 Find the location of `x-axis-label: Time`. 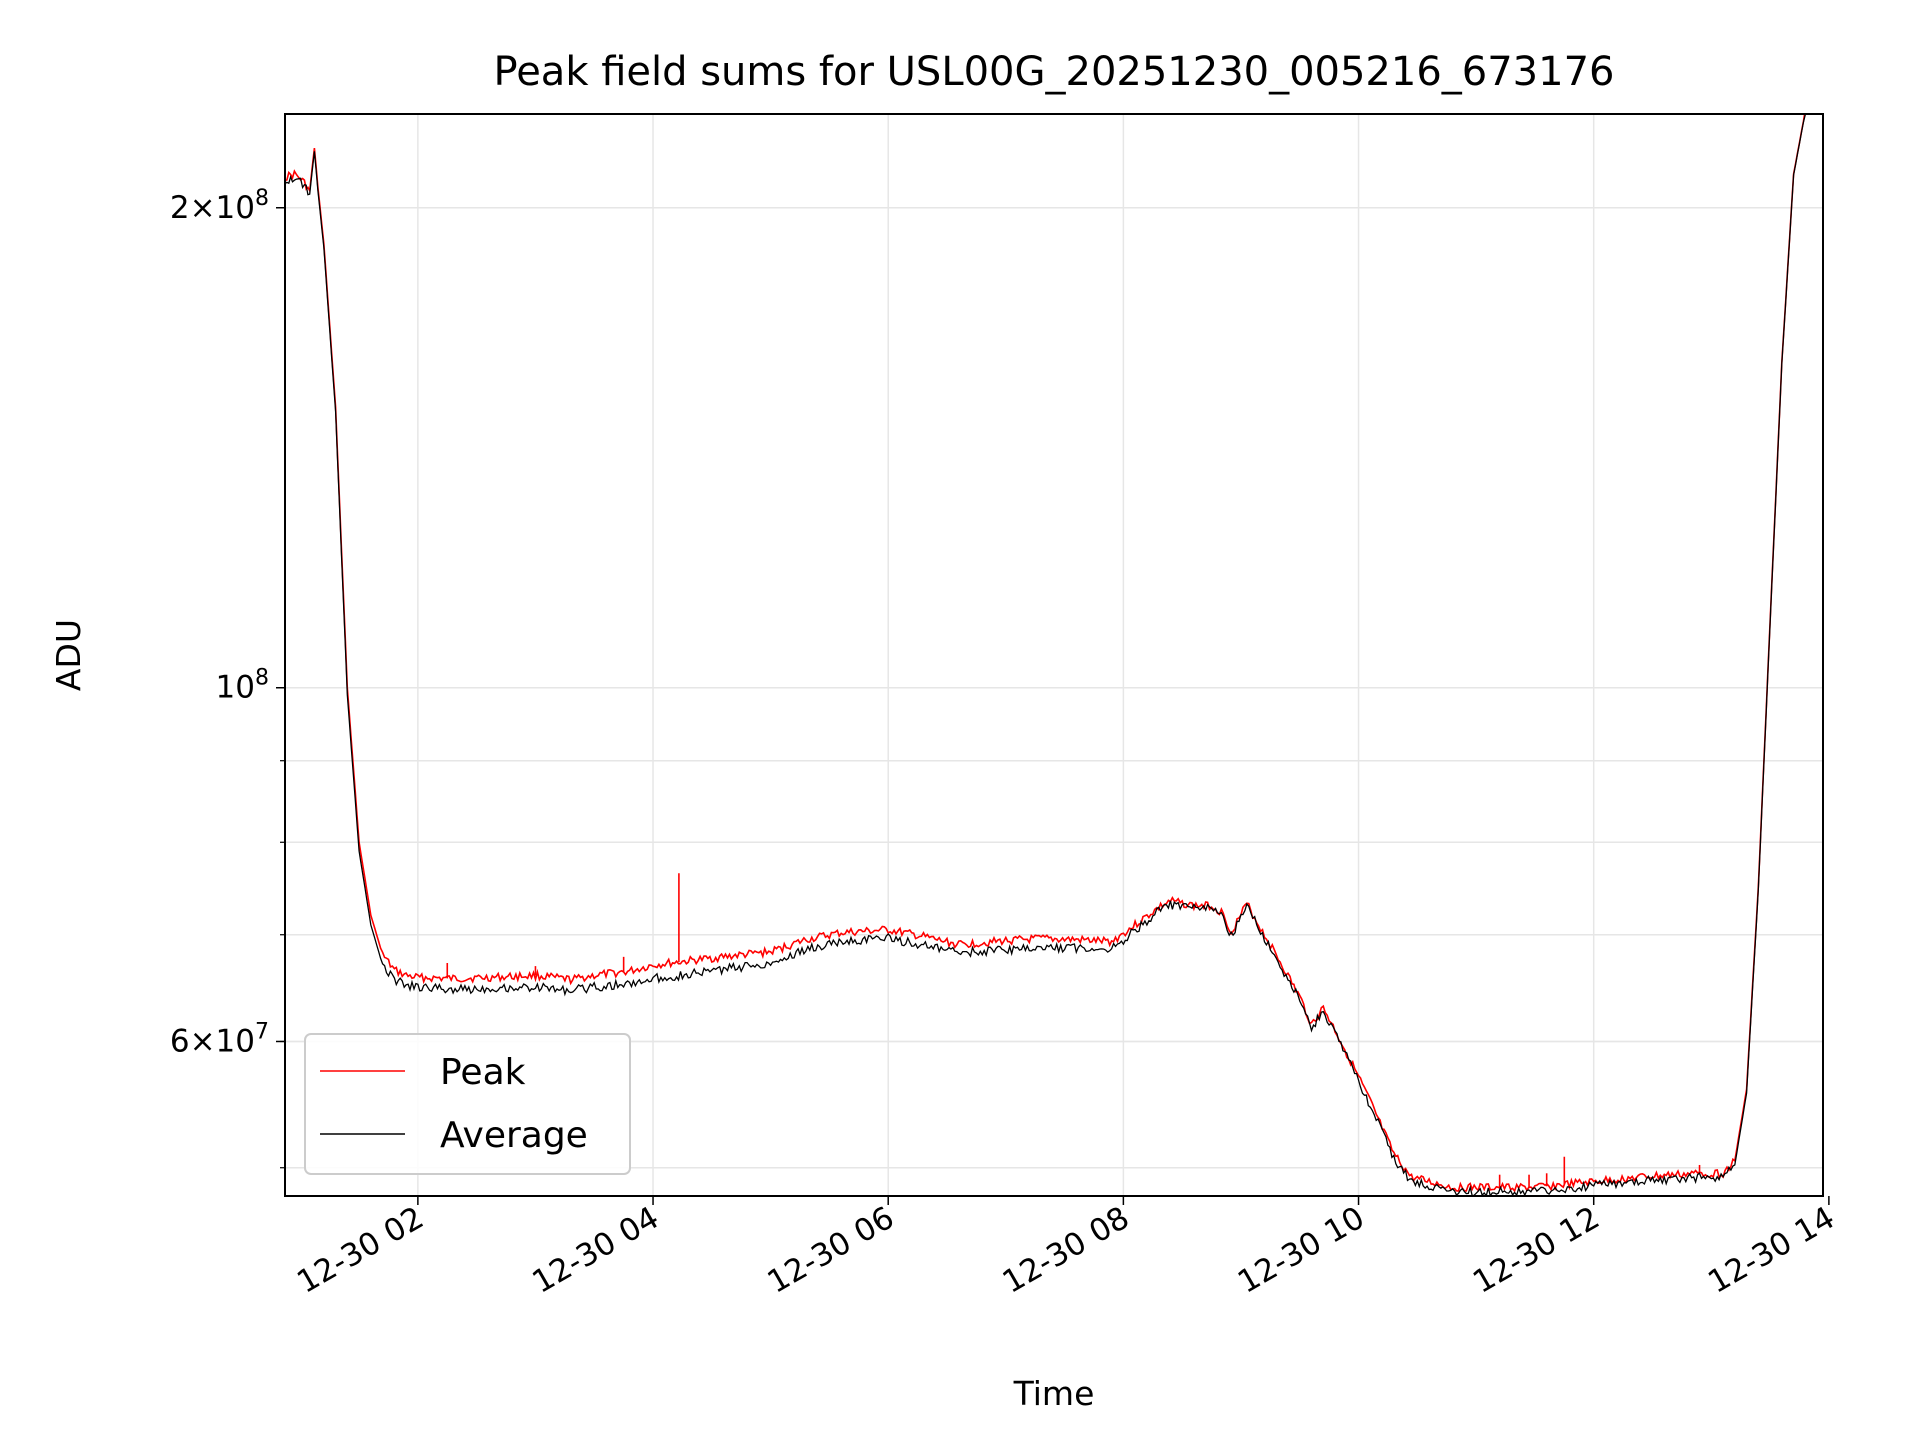

x-axis-label: Time is located at coordinates (1054, 1393).